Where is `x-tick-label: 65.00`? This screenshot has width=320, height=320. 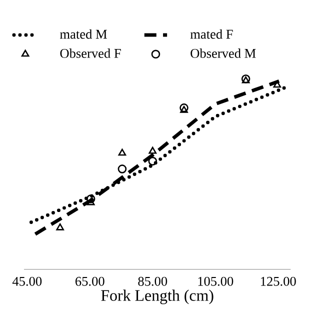 x-tick-label: 65.00 is located at coordinates (90, 281).